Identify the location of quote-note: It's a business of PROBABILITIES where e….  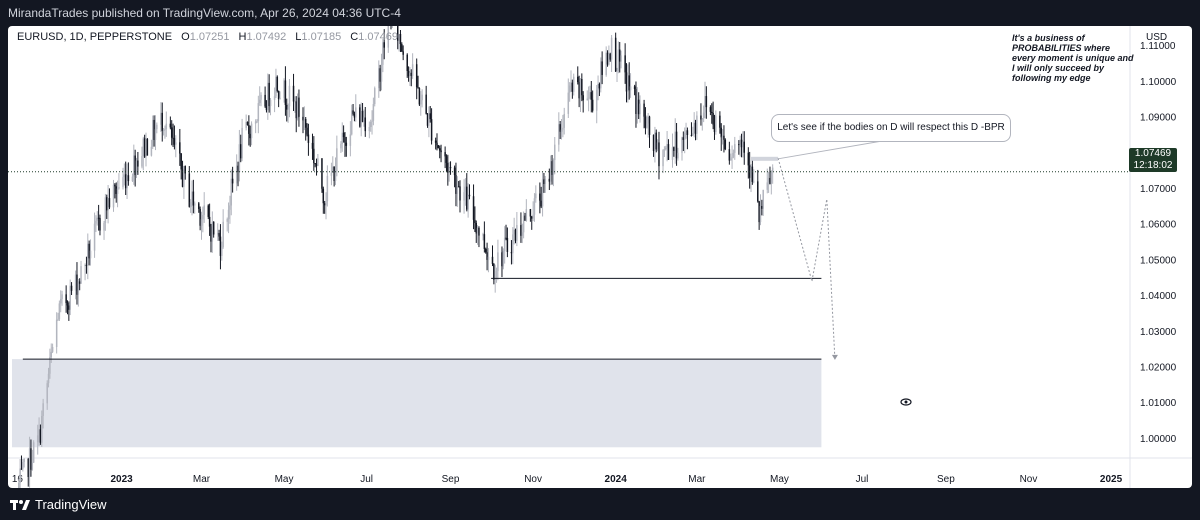
(1073, 58).